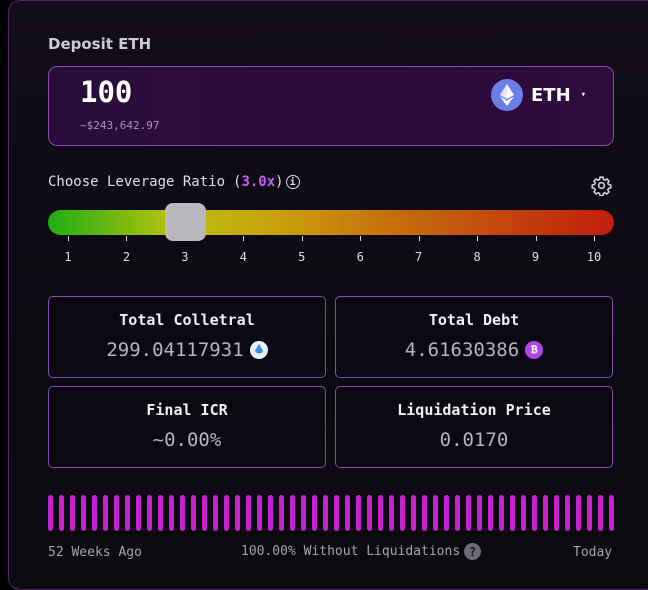 This screenshot has height=590, width=648. Describe the element at coordinates (473, 551) in the screenshot. I see `help-icon: ?` at that location.